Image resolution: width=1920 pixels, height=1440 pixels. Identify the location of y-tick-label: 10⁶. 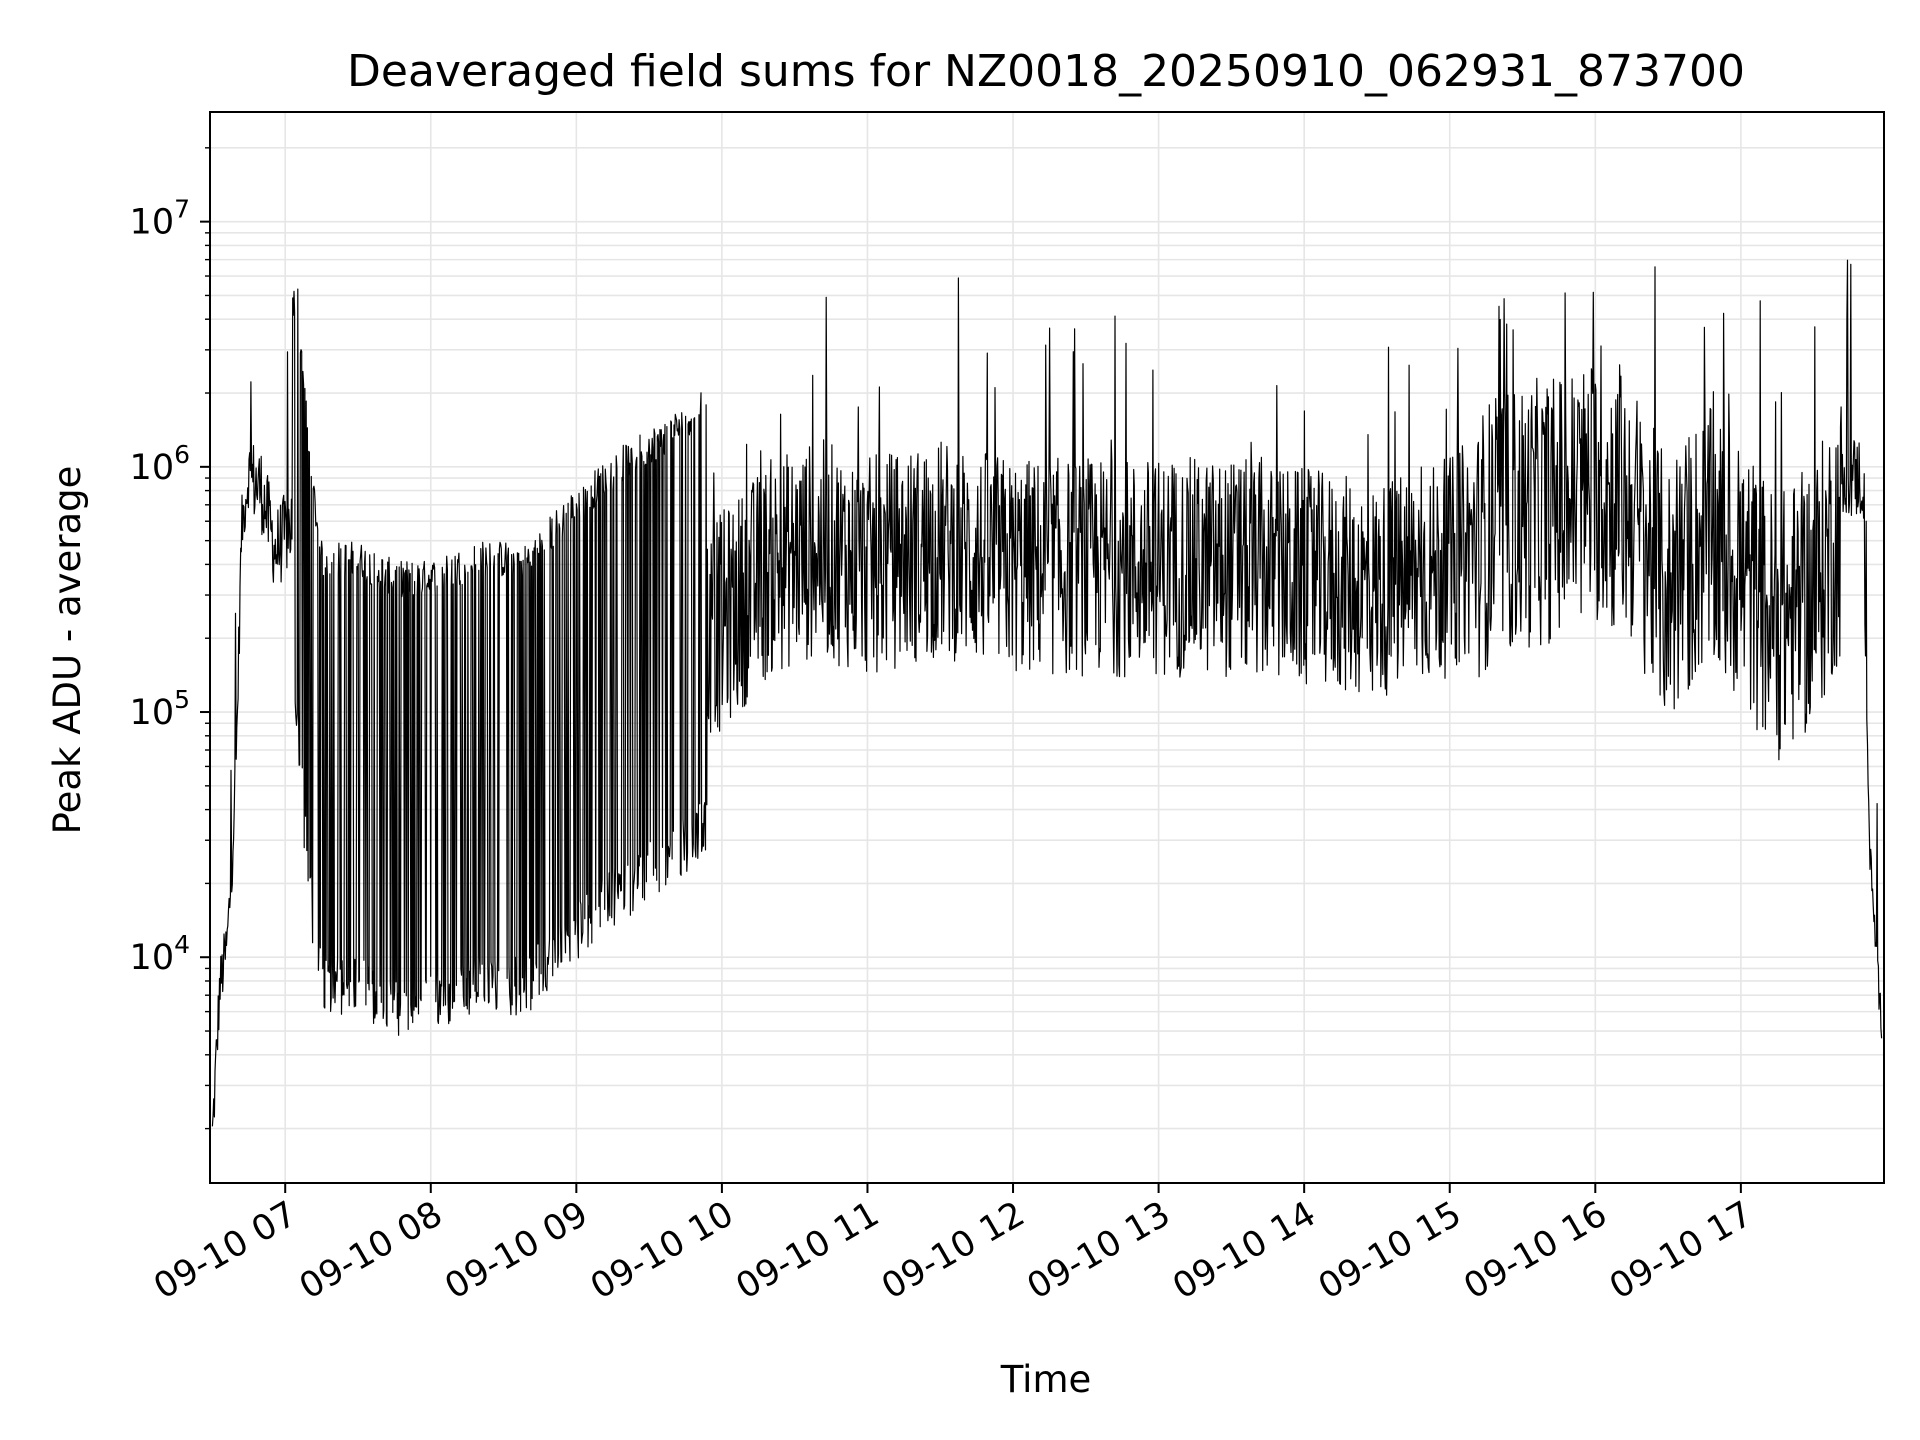
(160, 464).